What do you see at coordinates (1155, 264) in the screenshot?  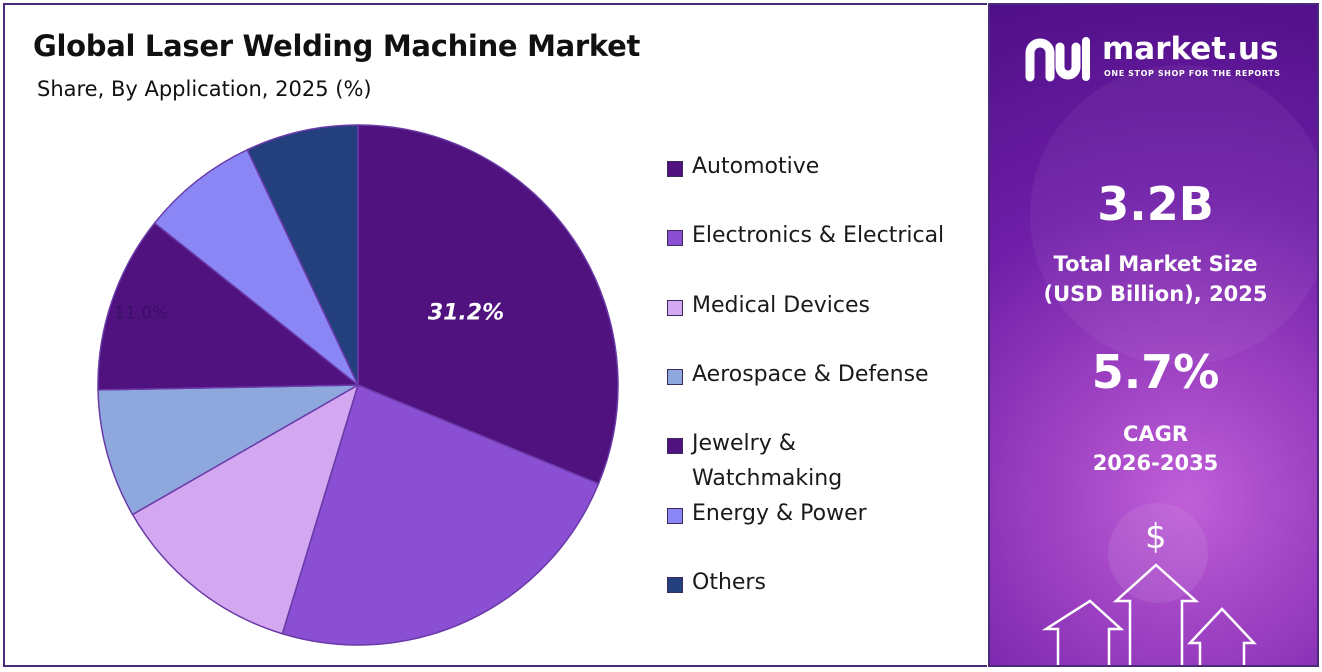 I see `market-size-label-line1: Total Market Size` at bounding box center [1155, 264].